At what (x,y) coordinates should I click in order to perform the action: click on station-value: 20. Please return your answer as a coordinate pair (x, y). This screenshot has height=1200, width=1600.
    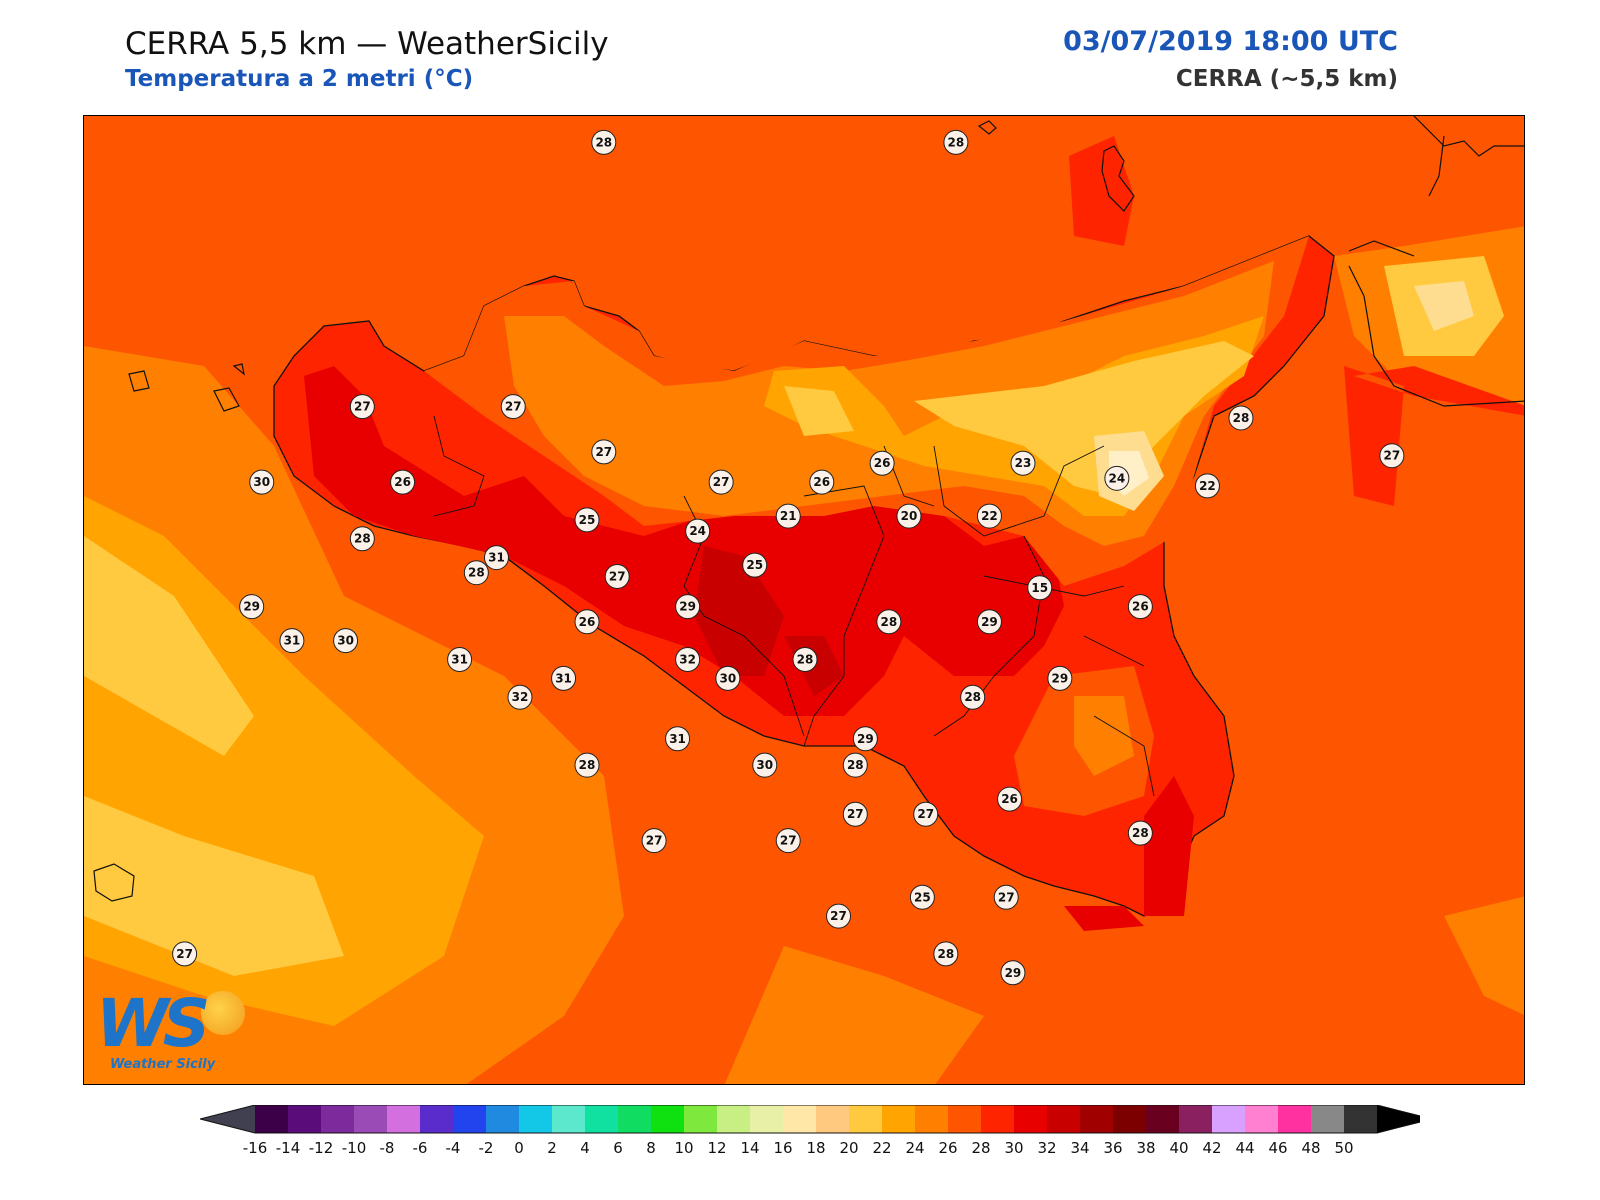
    Looking at the image, I should click on (909, 516).